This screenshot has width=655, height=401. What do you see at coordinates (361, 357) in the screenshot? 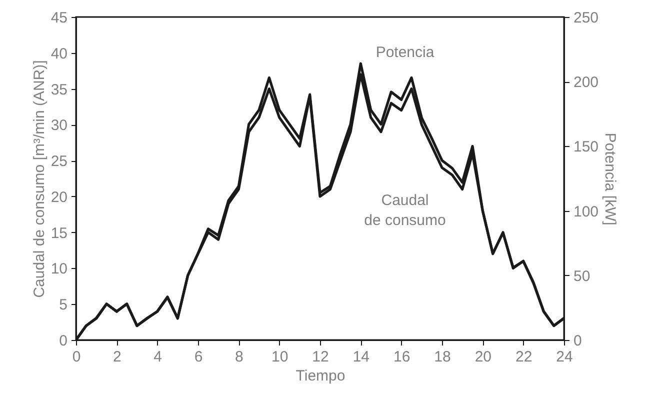
I see `x-tick-label: 14` at bounding box center [361, 357].